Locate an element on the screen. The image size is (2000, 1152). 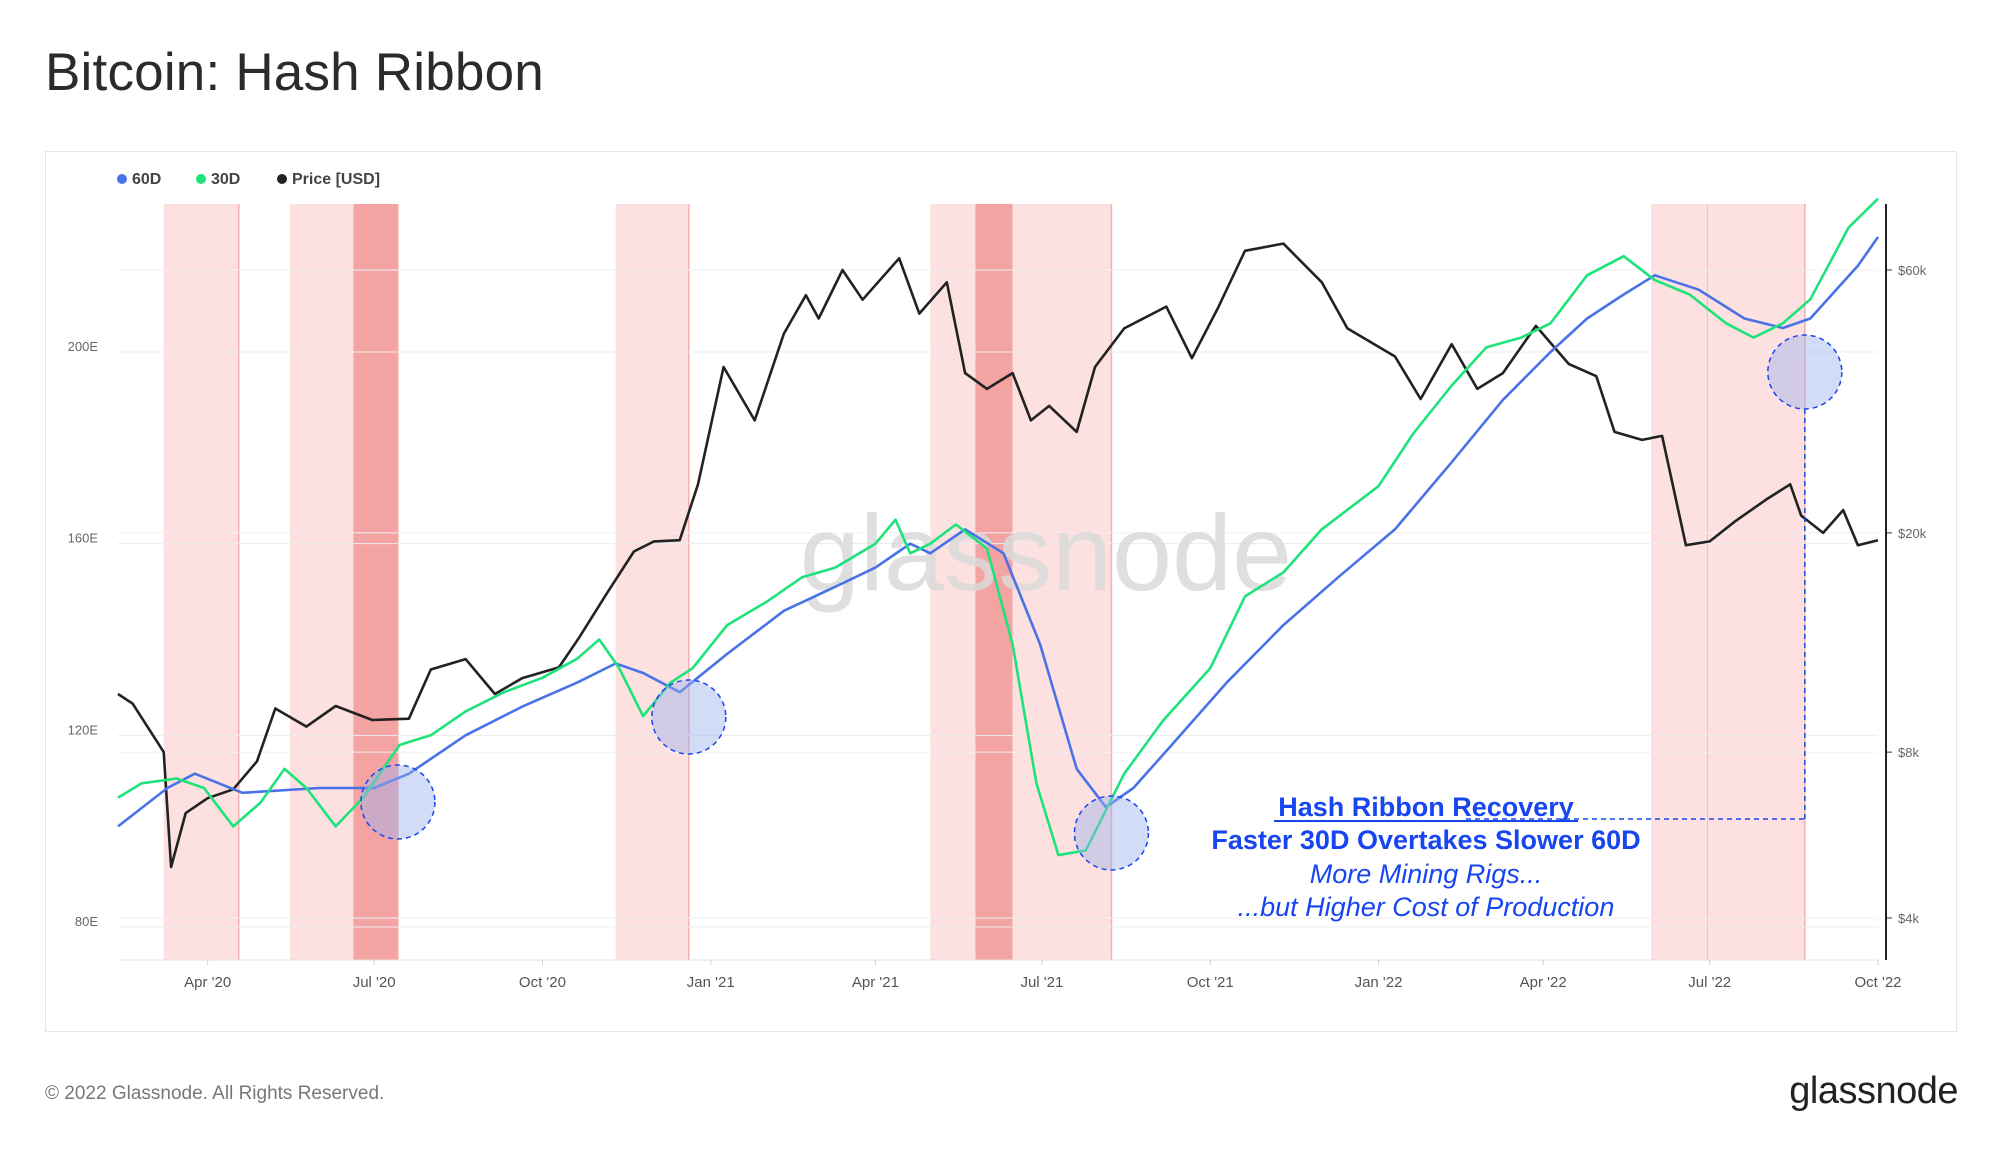
annotation-line-4: ...but Higher Cost of Production is located at coordinates (1426, 907).